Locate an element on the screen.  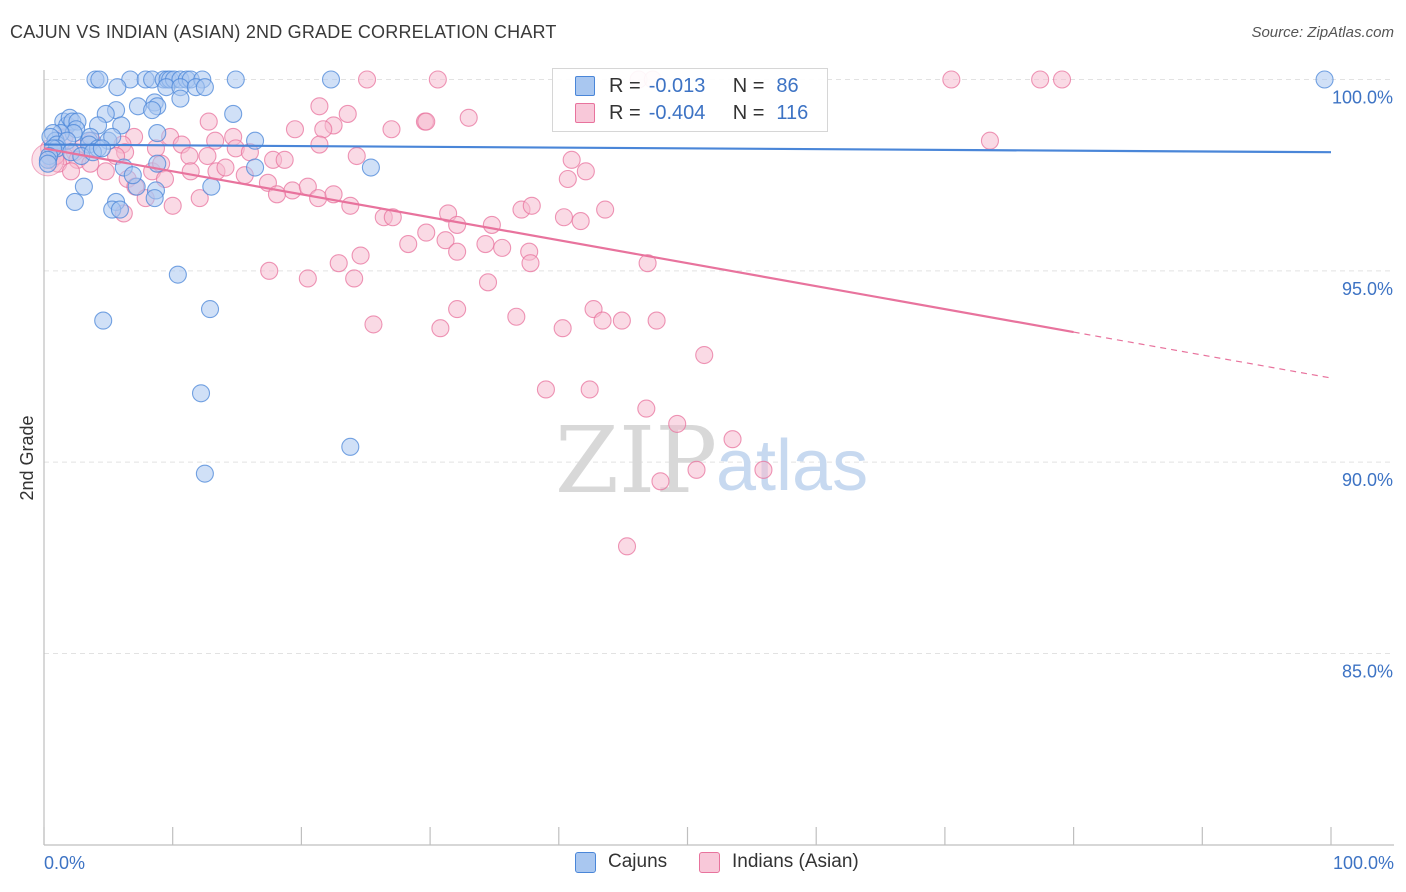
legend-item-cajuns: Cajuns is located at coordinates (621, 862).